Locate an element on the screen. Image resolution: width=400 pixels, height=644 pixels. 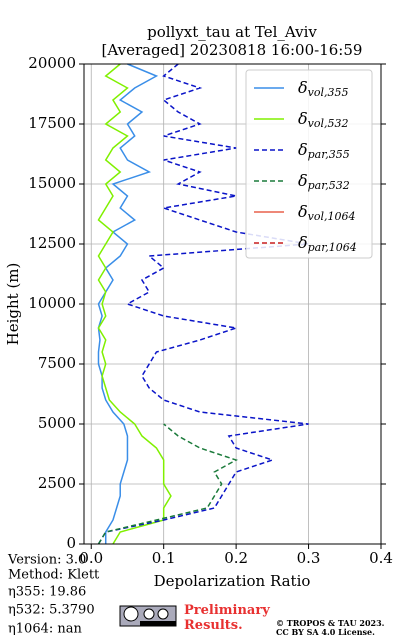
y-tick-label: 7500 is located at coordinates (57, 363).